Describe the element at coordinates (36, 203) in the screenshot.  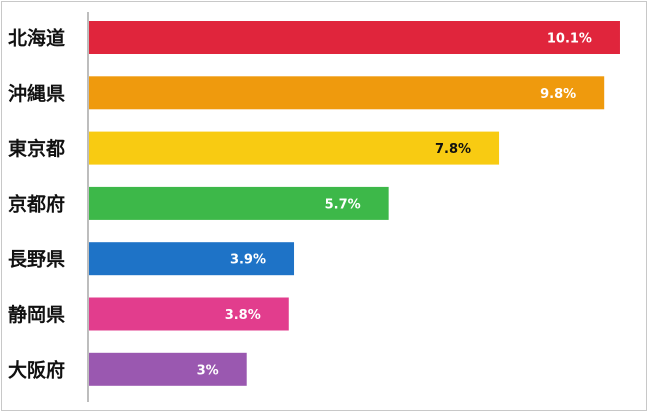
I see `category-label: 京都府` at that location.